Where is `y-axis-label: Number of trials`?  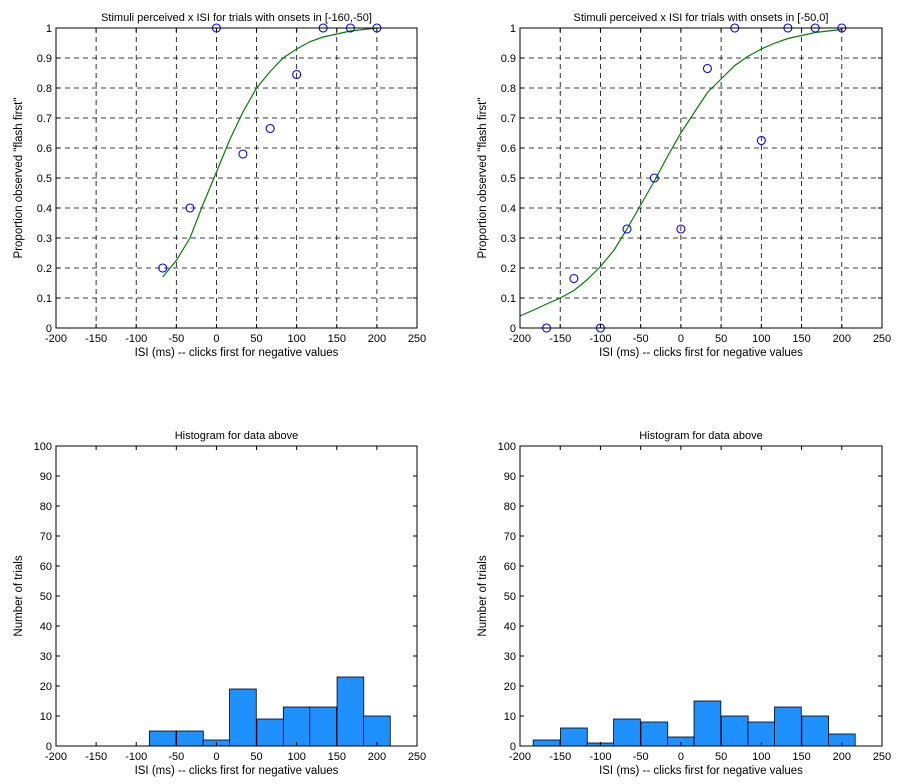 y-axis-label: Number of trials is located at coordinates (483, 595).